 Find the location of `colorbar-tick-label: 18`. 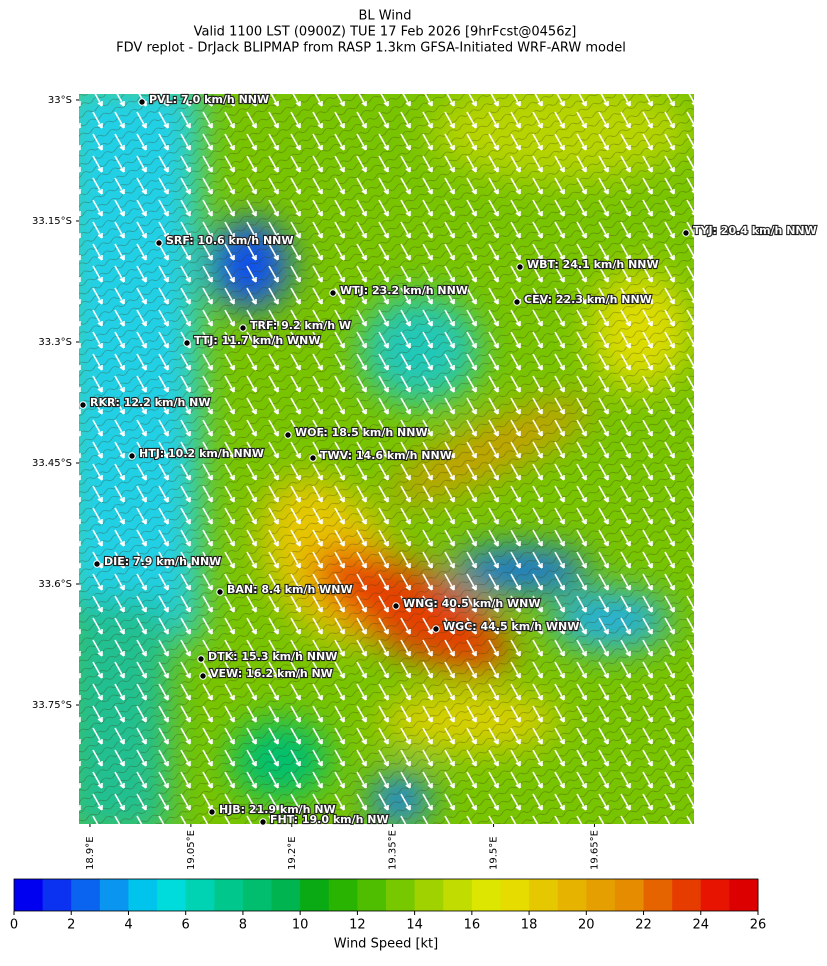

colorbar-tick-label: 18 is located at coordinates (529, 925).